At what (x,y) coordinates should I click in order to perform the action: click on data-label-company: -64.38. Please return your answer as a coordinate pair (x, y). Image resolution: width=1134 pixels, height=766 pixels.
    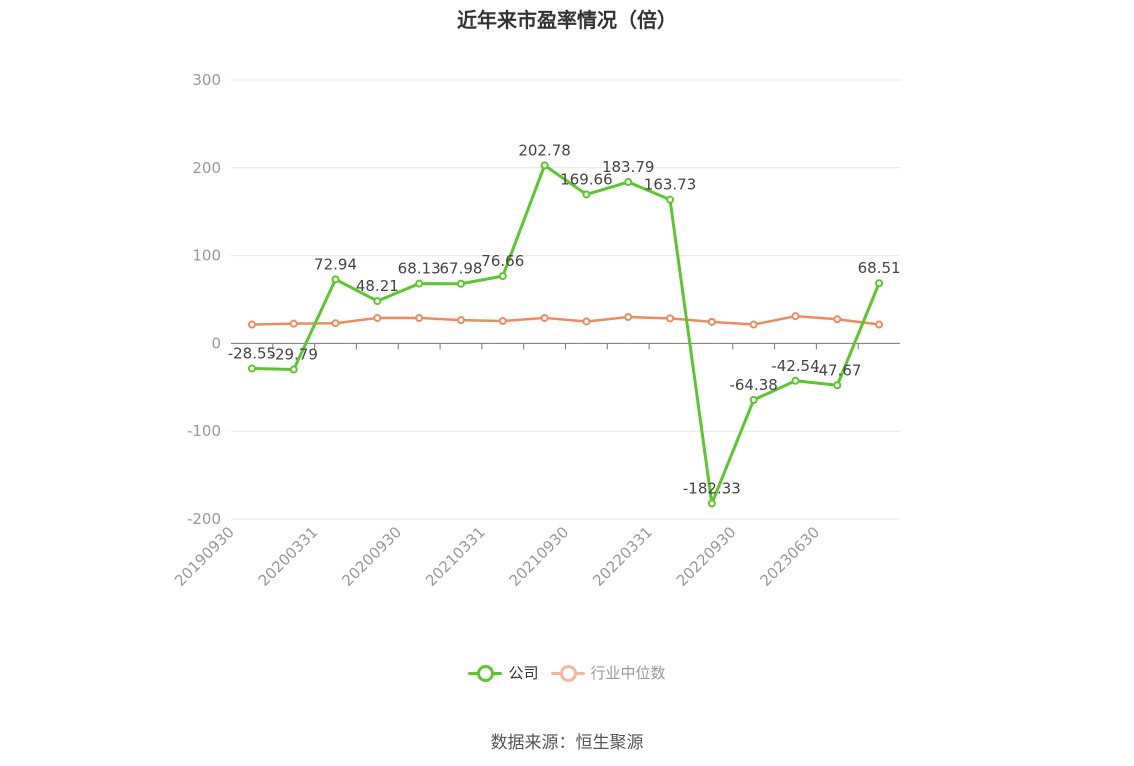
    Looking at the image, I should click on (753, 385).